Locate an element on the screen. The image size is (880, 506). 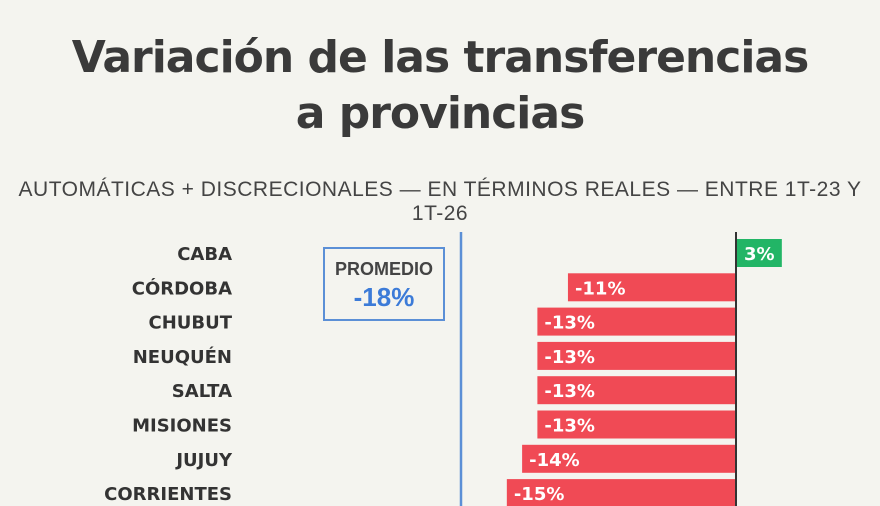
bar-value-label-5: -13% is located at coordinates (569, 426).